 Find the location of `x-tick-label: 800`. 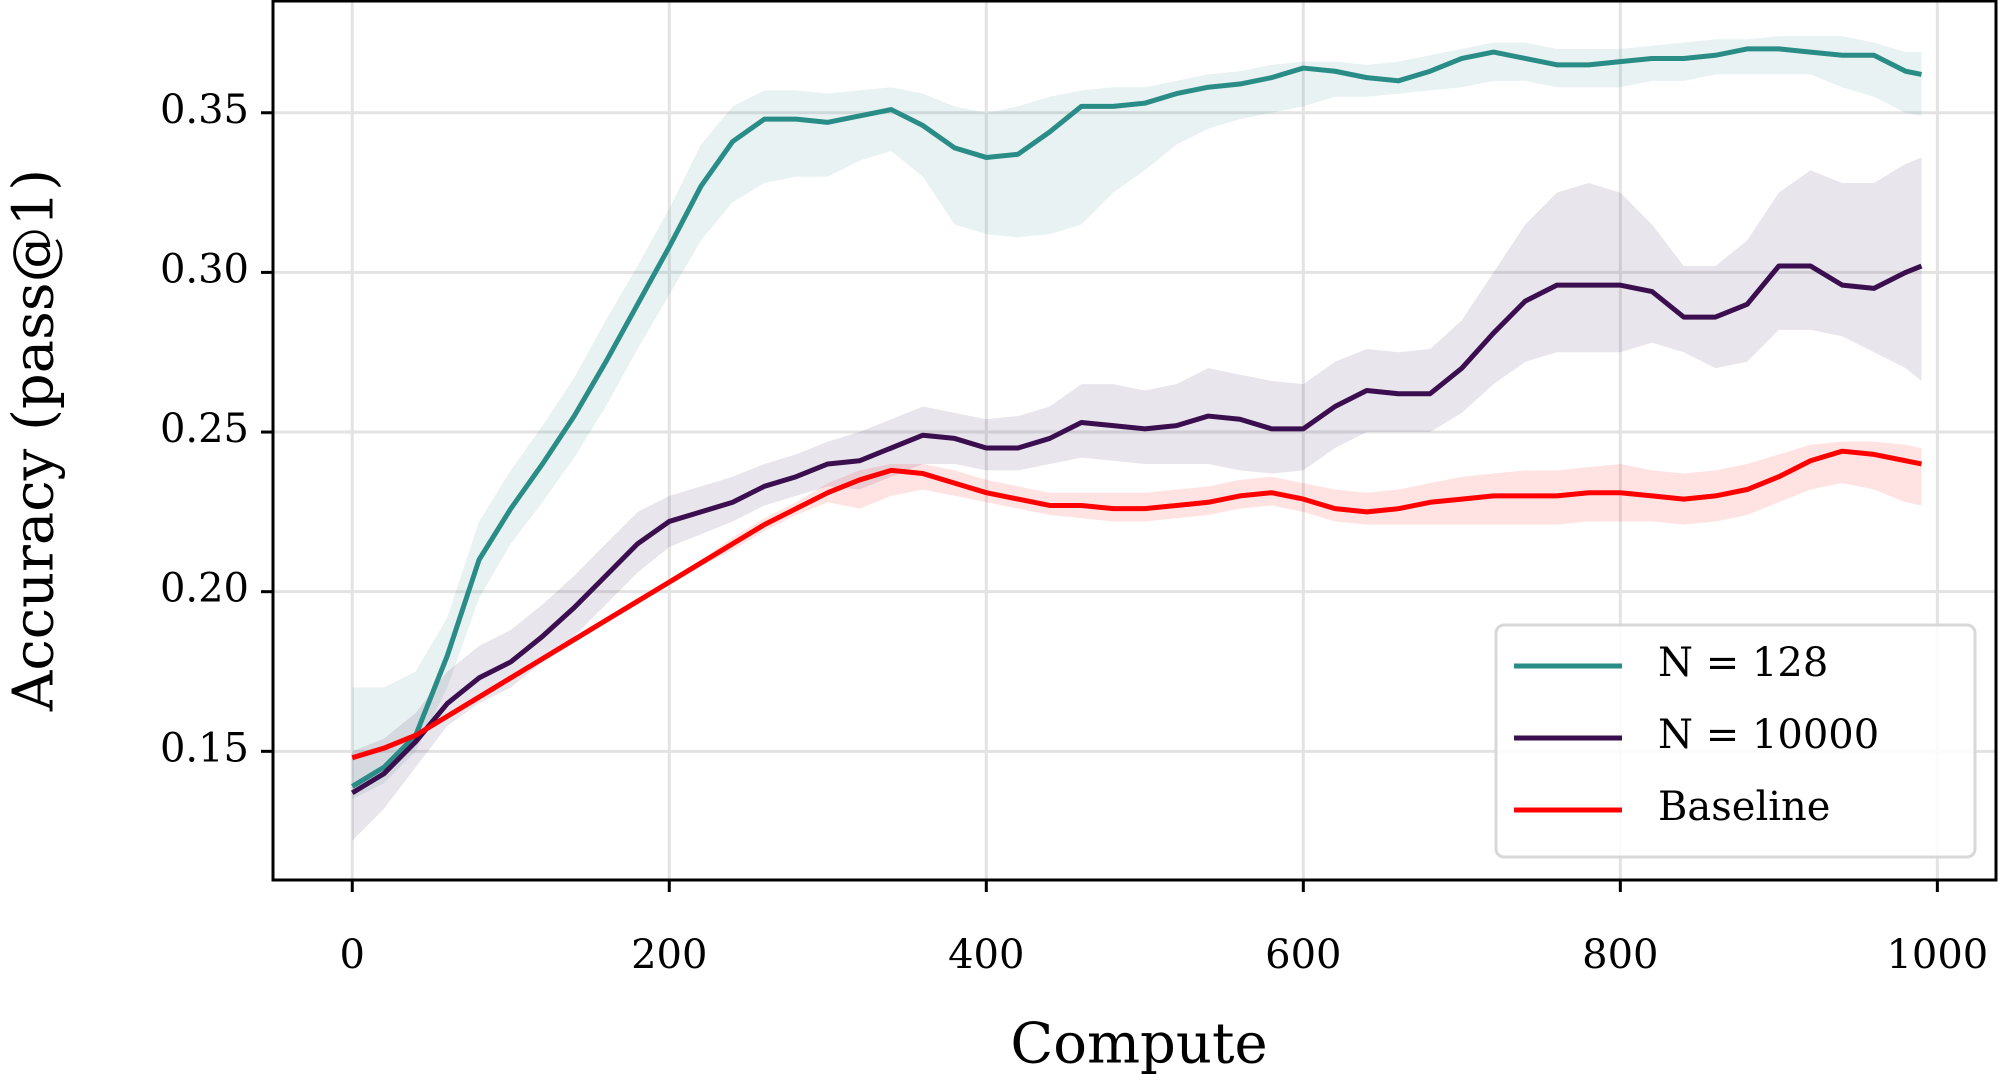

x-tick-label: 800 is located at coordinates (1620, 955).